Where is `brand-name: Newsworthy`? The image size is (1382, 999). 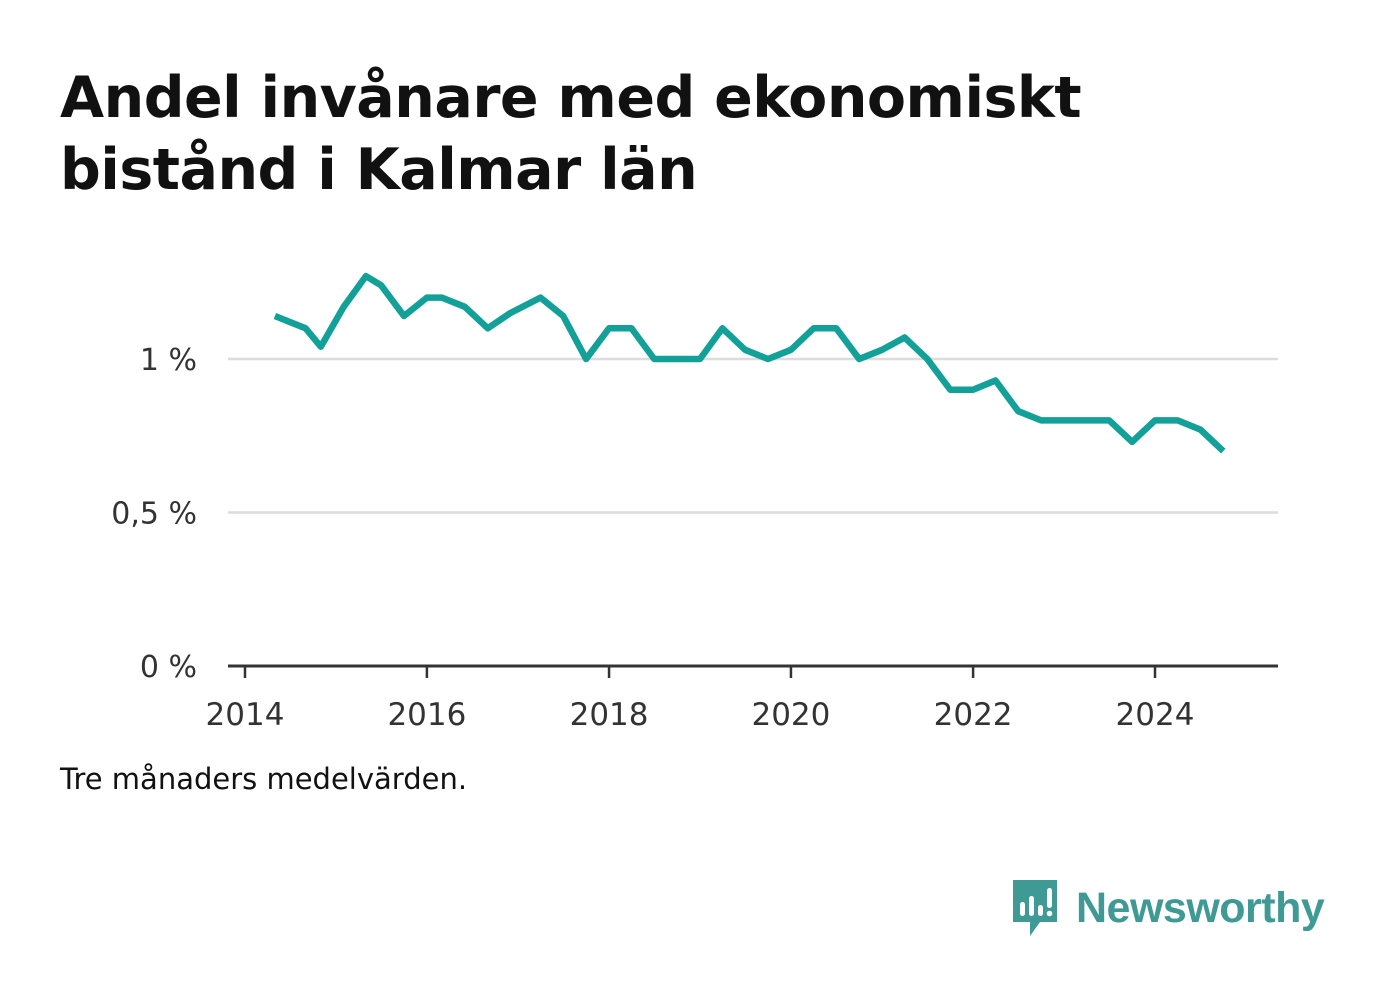 brand-name: Newsworthy is located at coordinates (1200, 907).